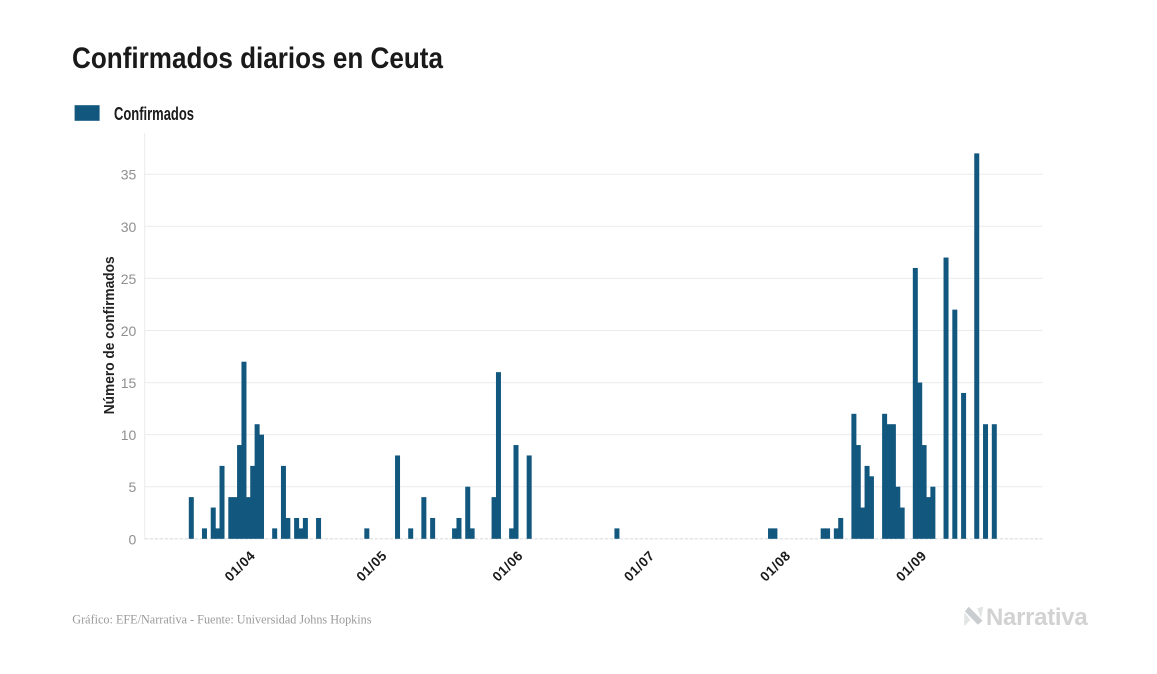 The height and width of the screenshot is (674, 1157). Describe the element at coordinates (129, 279) in the screenshot. I see `svg-text: 25` at that location.